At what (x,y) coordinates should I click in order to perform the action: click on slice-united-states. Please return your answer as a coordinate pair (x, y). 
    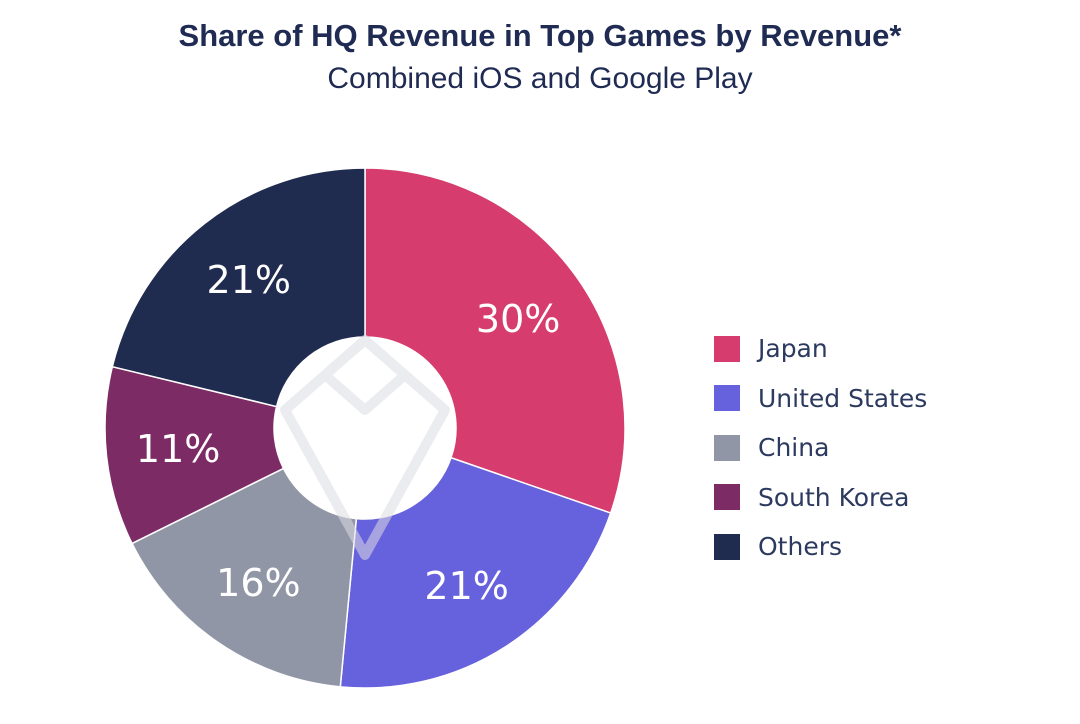
    Looking at the image, I should click on (475, 572).